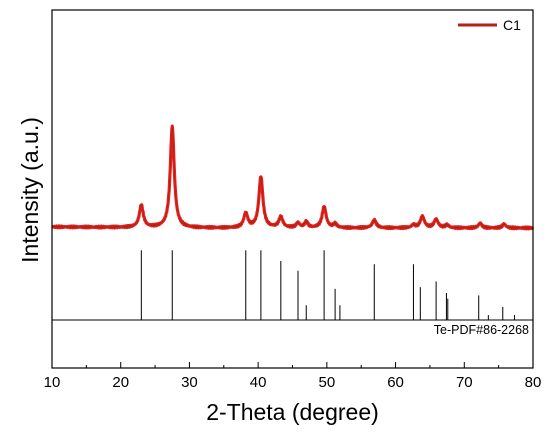 The width and height of the screenshot is (550, 442). Describe the element at coordinates (481, 330) in the screenshot. I see `reference-label: Te-PDF#86-2268` at that location.